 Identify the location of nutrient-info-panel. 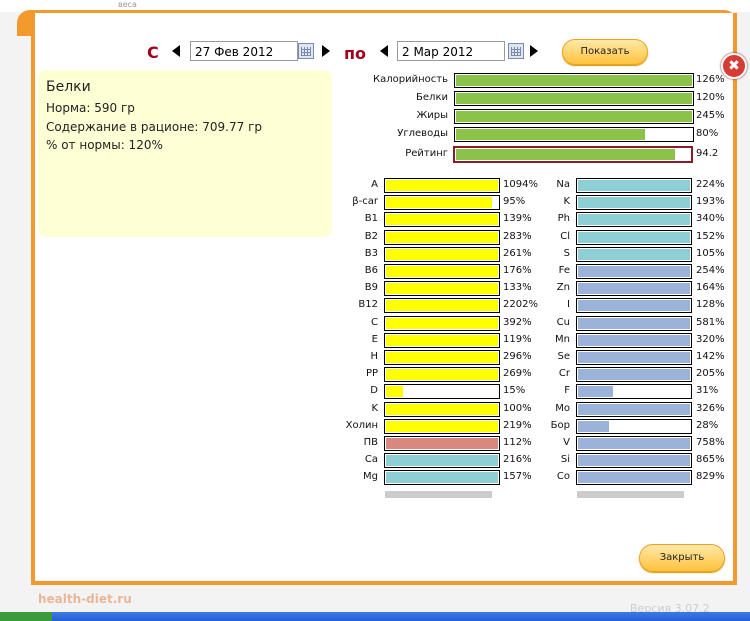
(185, 153).